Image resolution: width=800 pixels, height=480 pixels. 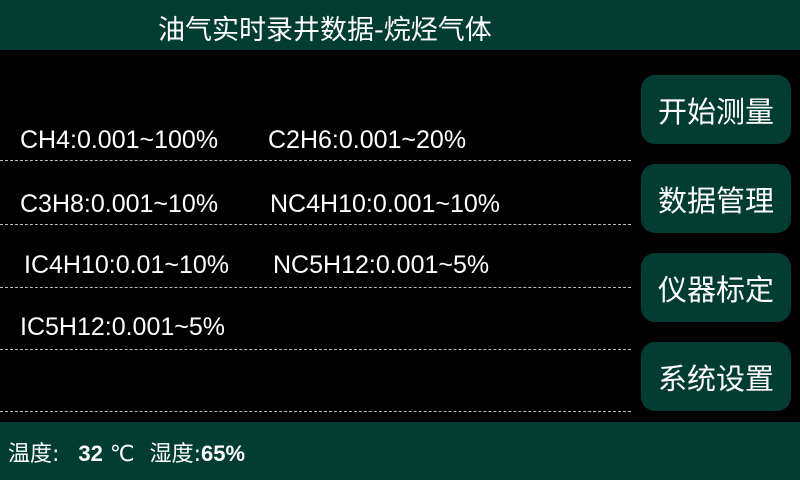 What do you see at coordinates (123, 327) in the screenshot?
I see `gas-range-ic5h12: IC5H12:0.001~5%` at bounding box center [123, 327].